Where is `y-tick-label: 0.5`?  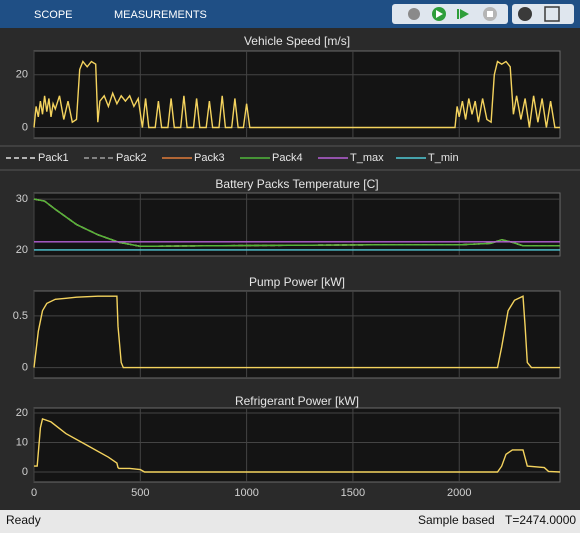
y-tick-label: 0.5 is located at coordinates (20, 316).